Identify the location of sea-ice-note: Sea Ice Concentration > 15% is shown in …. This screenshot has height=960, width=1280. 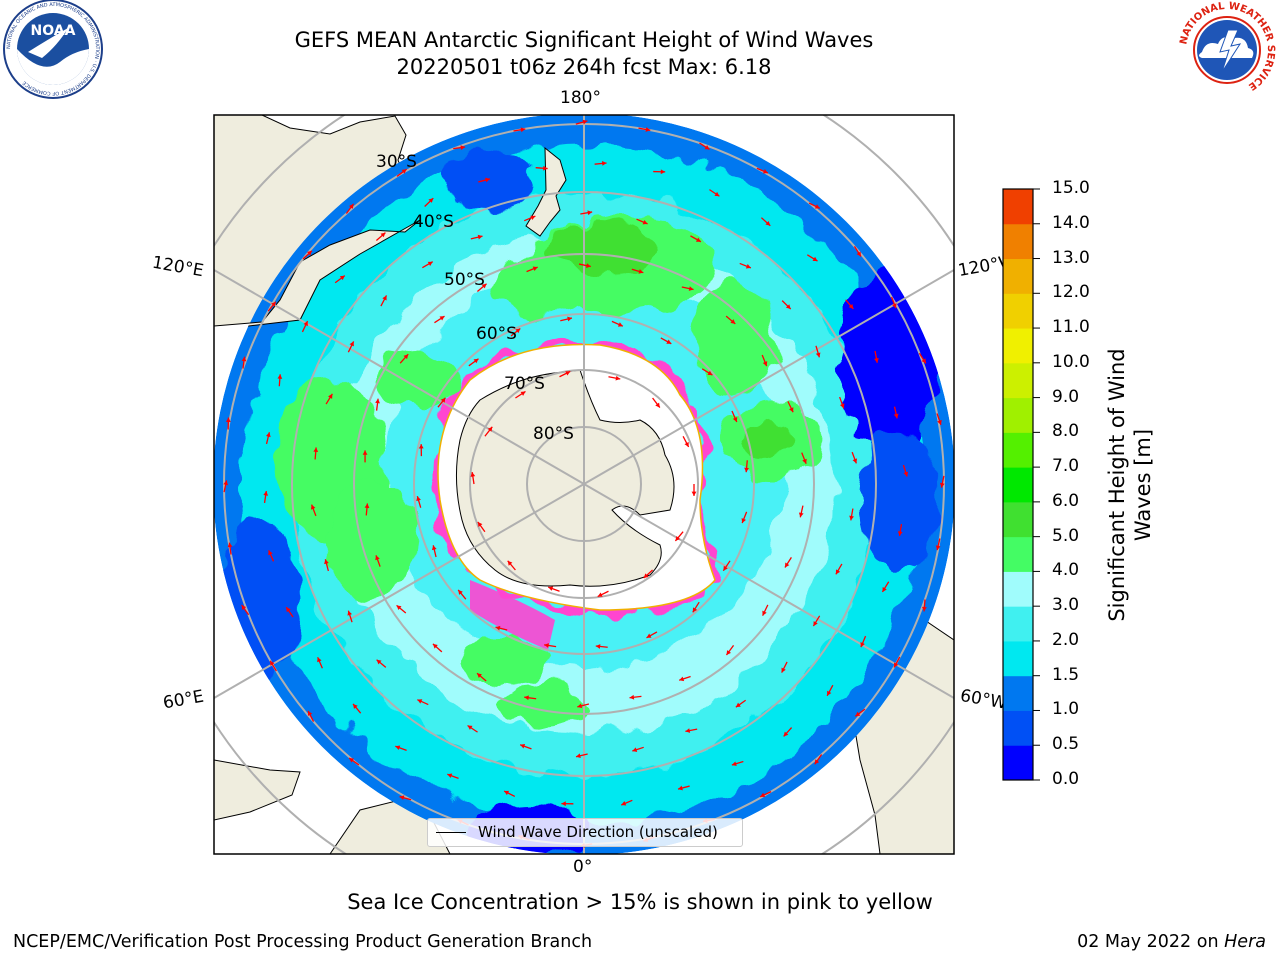
(640, 902).